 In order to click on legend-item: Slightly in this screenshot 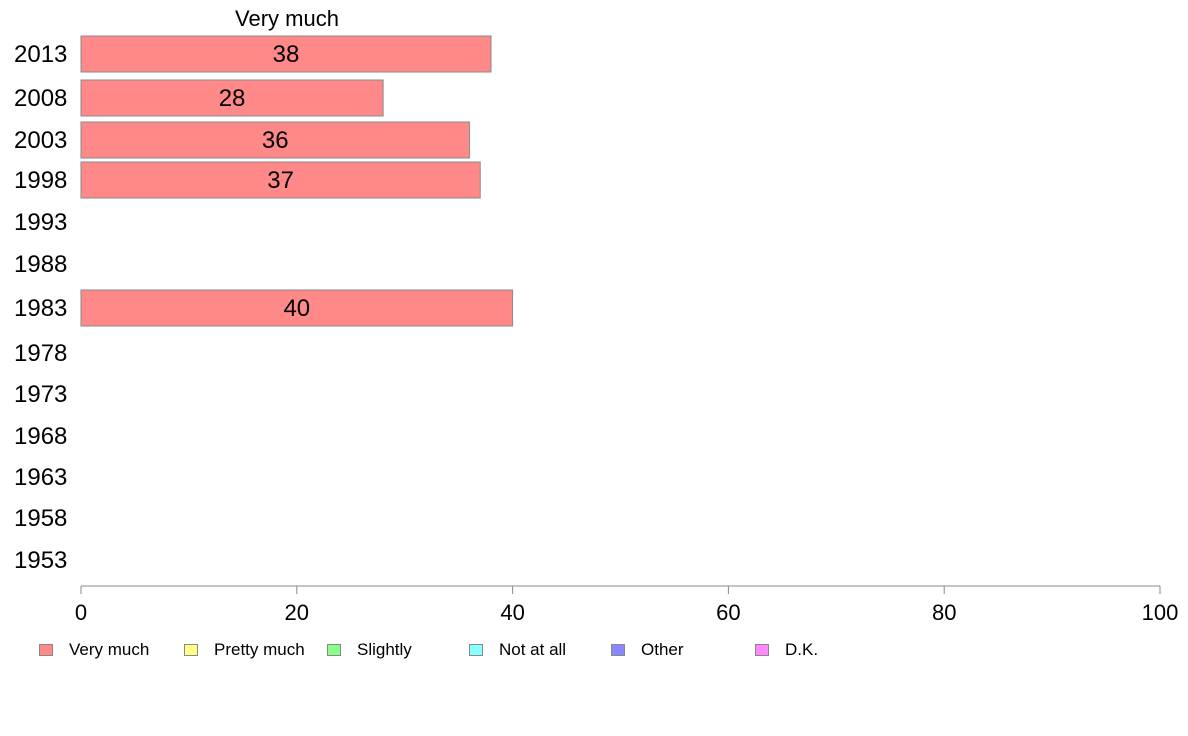, I will do `click(369, 650)`.